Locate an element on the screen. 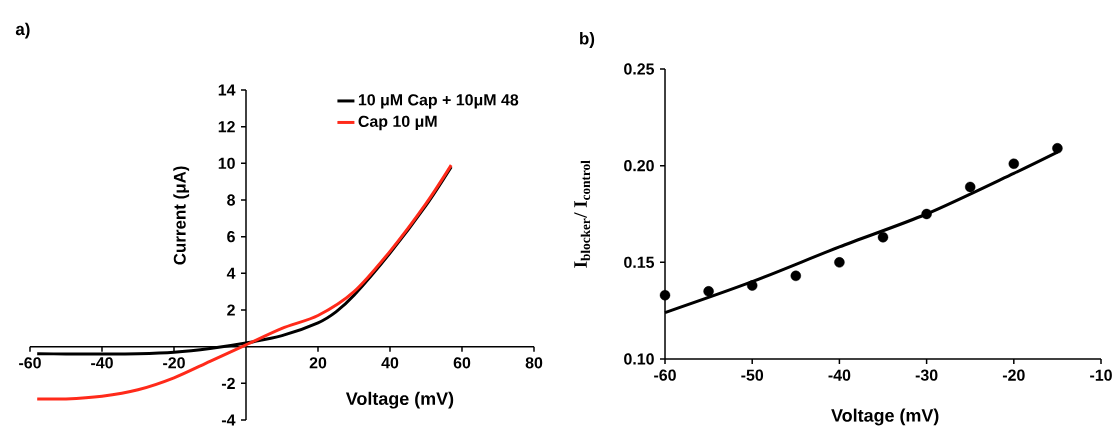 This screenshot has height=432, width=1118. y-tick-label: 6 is located at coordinates (231, 237).